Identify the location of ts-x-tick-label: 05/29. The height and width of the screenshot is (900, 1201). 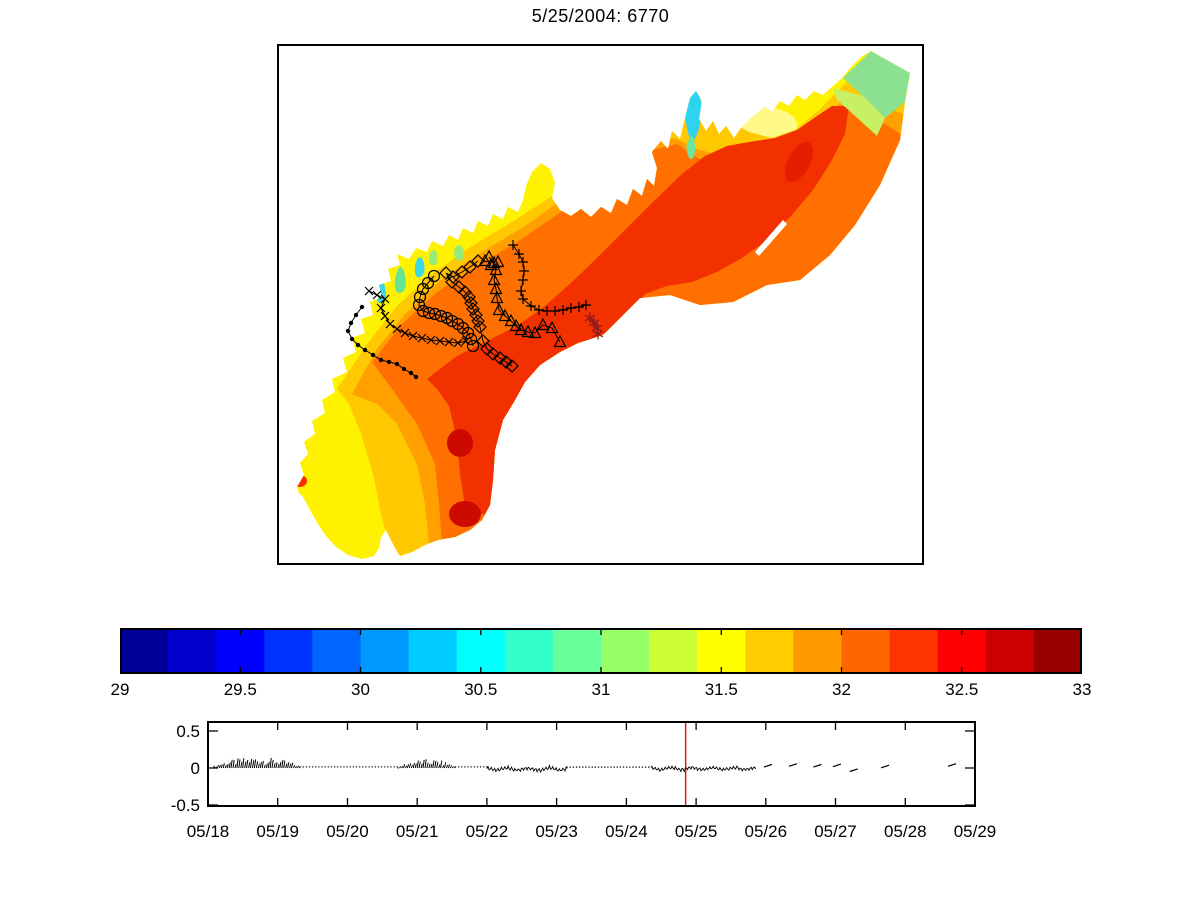
(975, 831).